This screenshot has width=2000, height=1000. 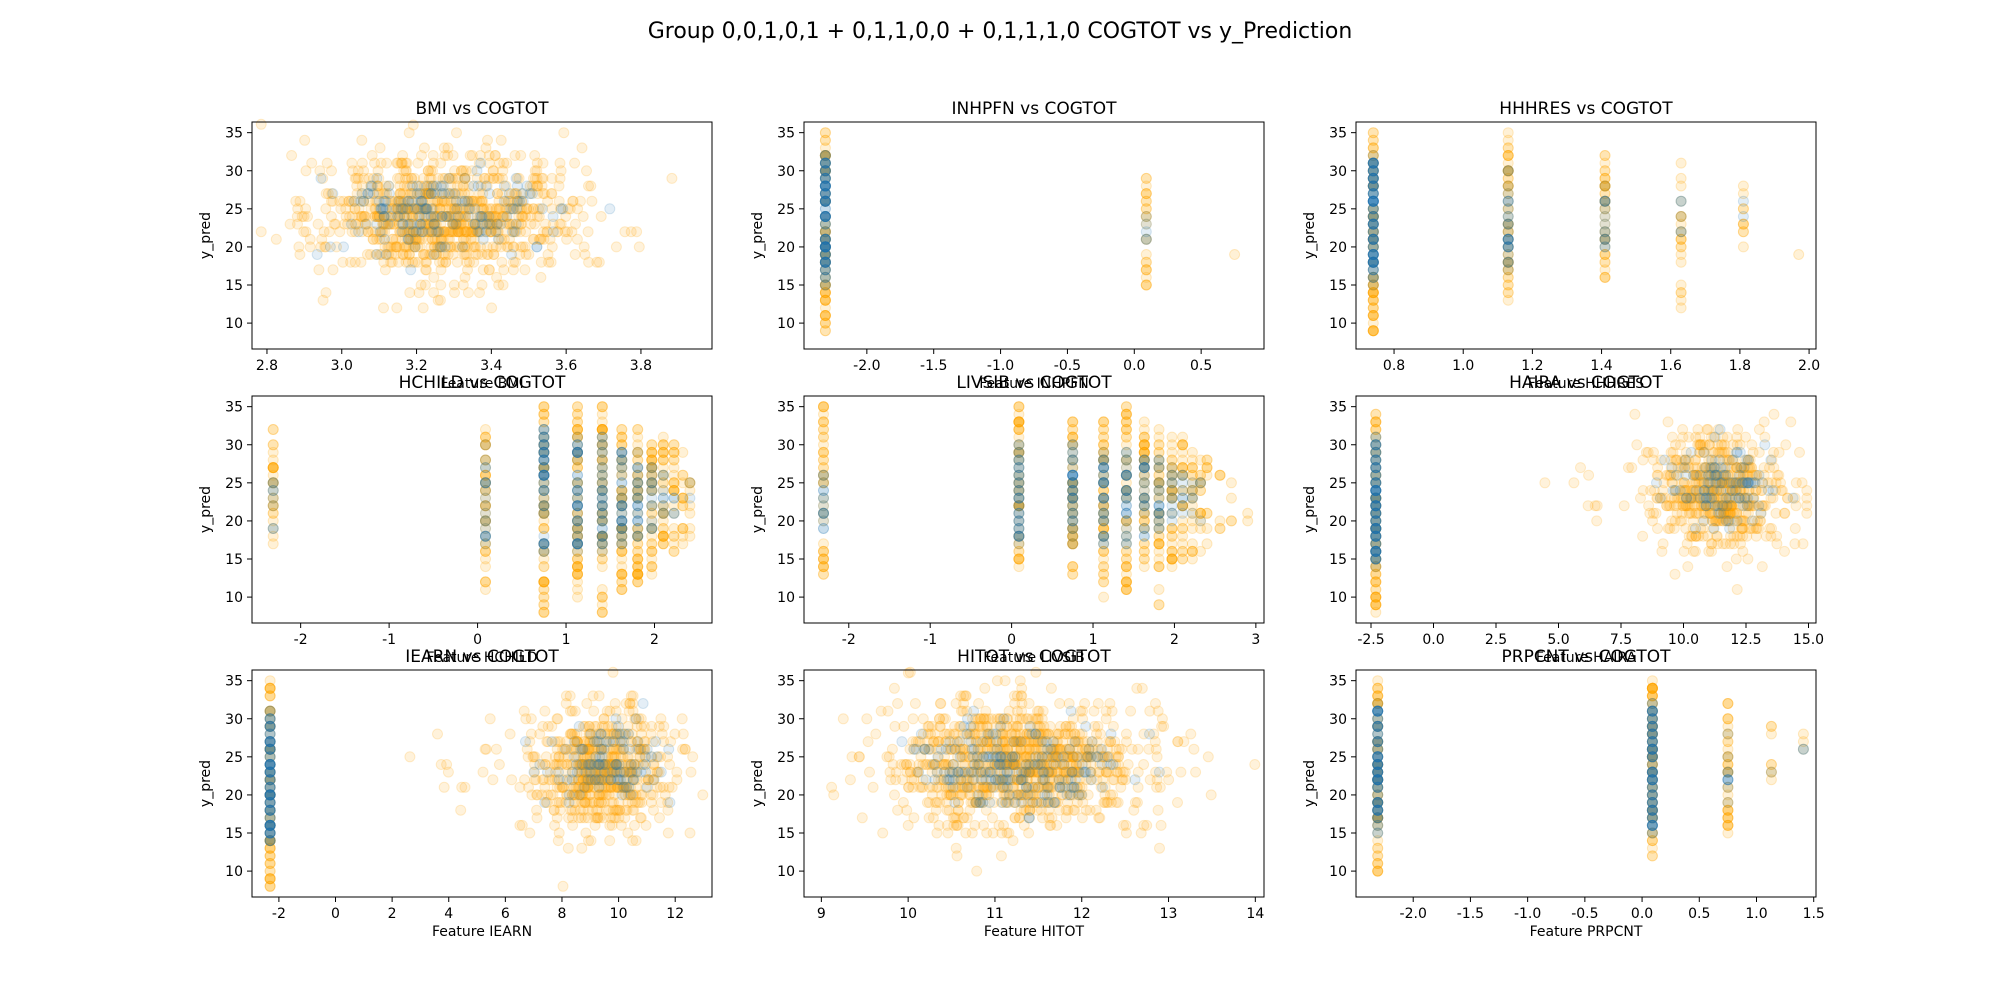 I want to click on x-tick-label: -2, so click(x=301, y=640).